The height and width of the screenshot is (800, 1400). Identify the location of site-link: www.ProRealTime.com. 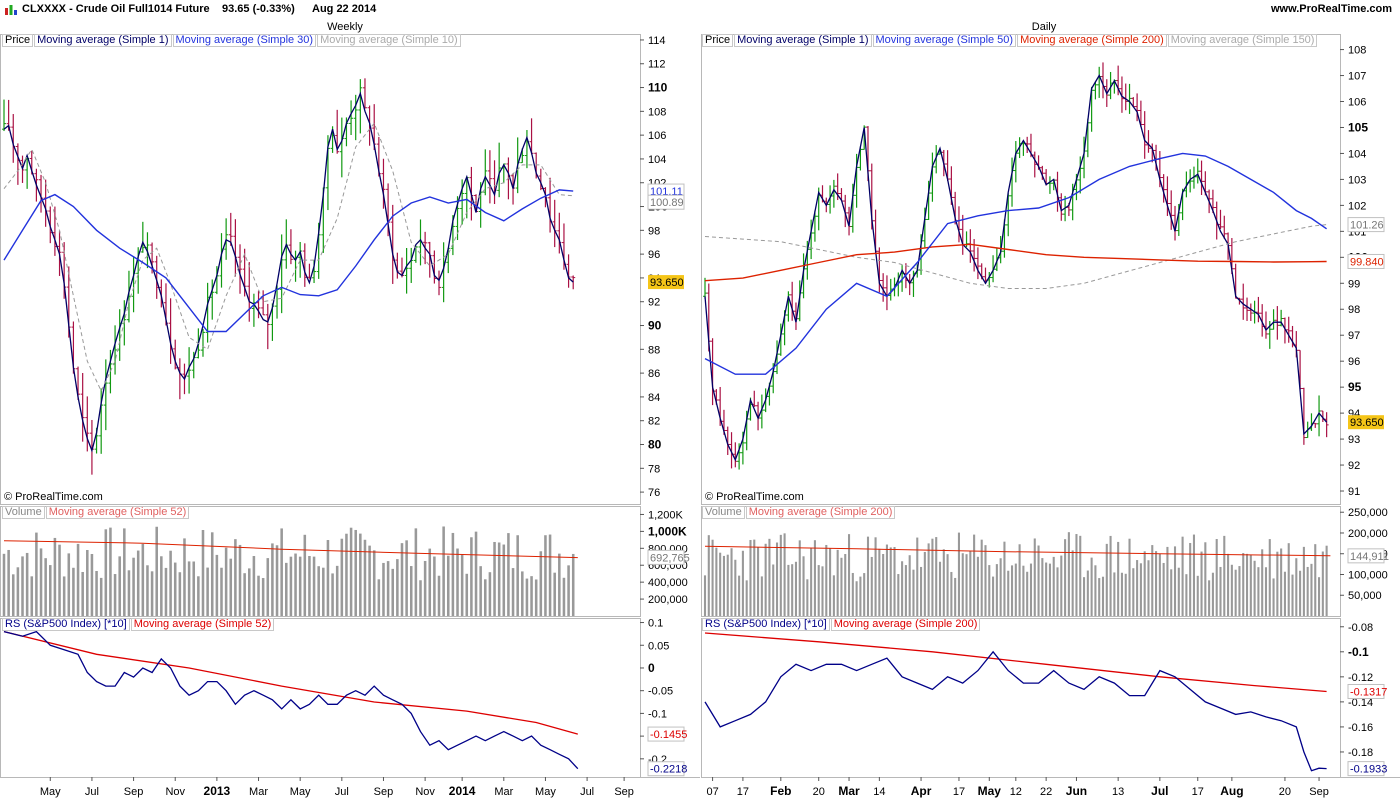
(1331, 9).